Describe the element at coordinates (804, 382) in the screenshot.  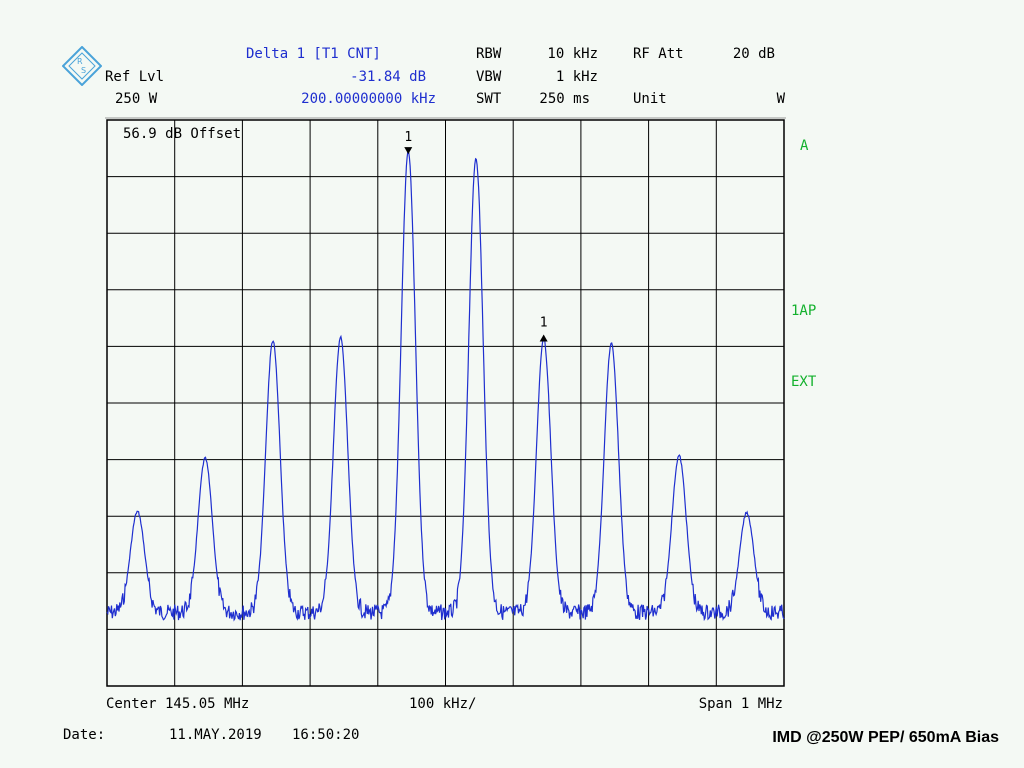
I see `ext-label: EXT` at that location.